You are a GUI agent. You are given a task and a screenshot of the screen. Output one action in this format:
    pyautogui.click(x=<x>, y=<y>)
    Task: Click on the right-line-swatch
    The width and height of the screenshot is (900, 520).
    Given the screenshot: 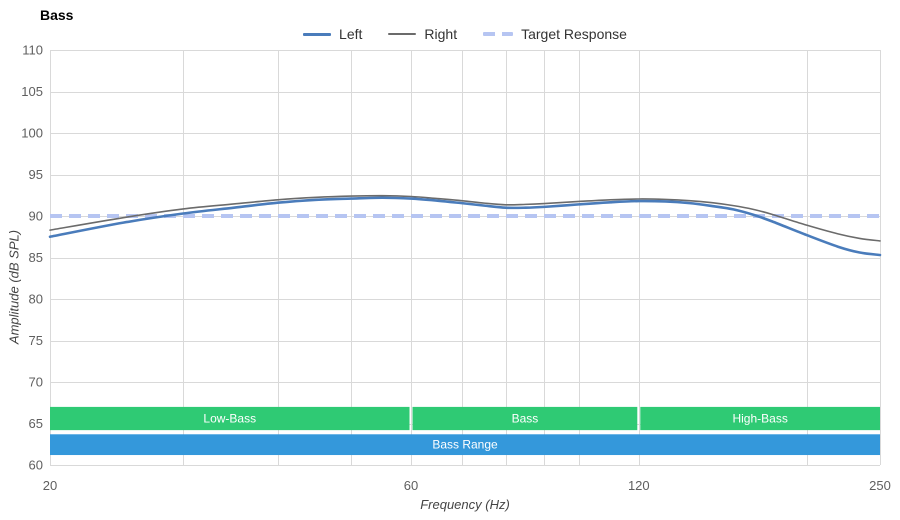 What is the action you would take?
    pyautogui.click(x=402, y=34)
    